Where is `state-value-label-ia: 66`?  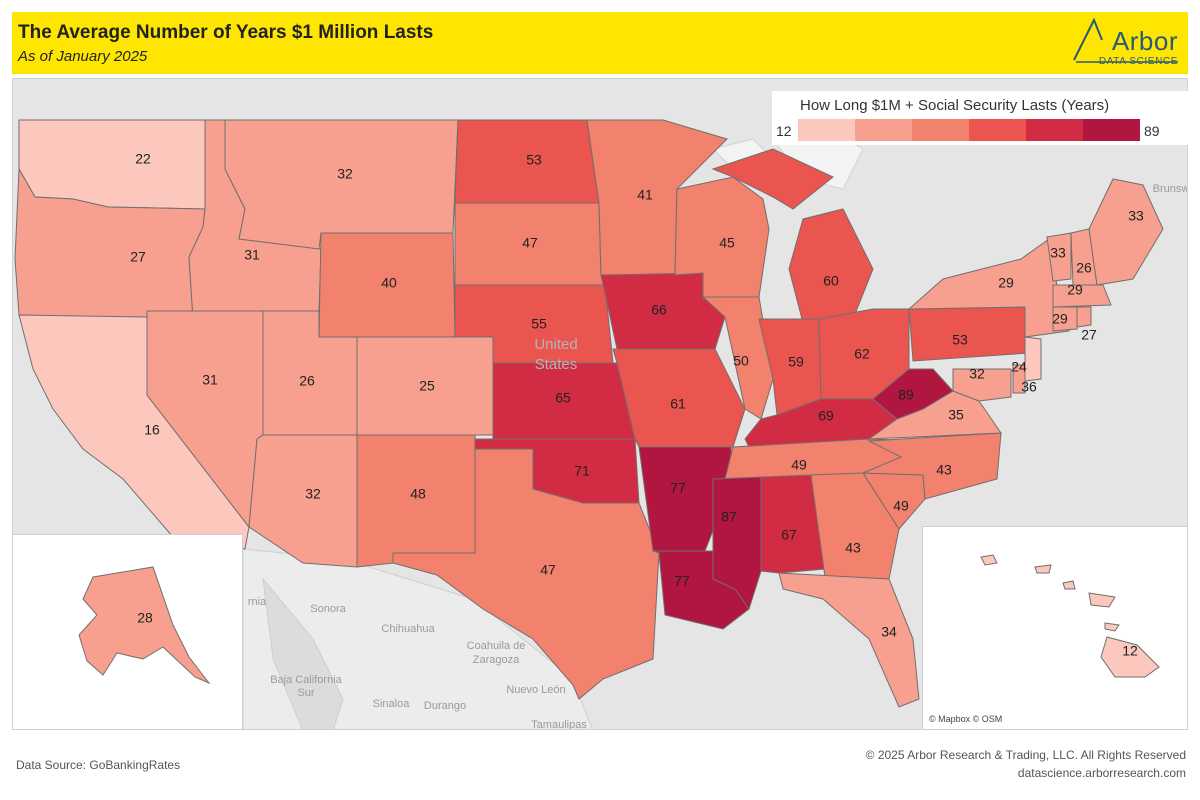 state-value-label-ia: 66 is located at coordinates (659, 310).